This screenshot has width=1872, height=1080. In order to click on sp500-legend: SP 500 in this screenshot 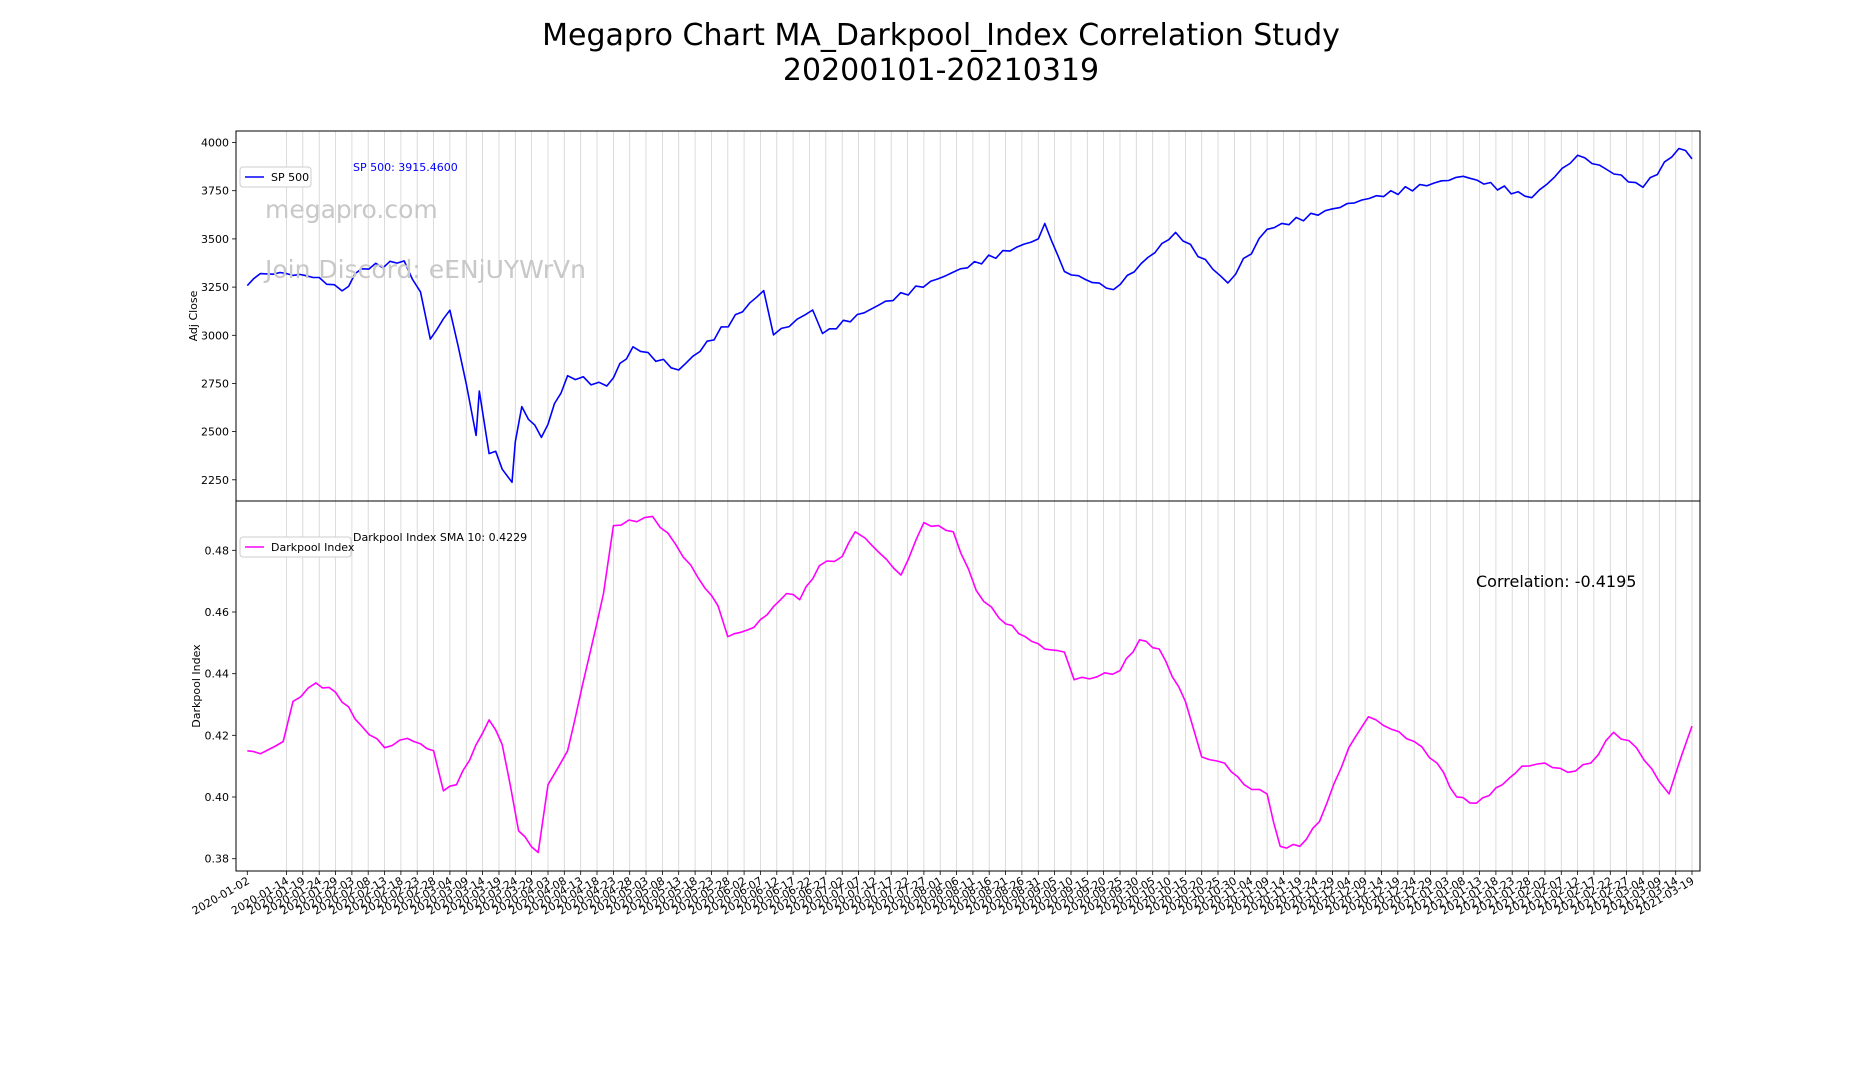, I will do `click(275, 177)`.